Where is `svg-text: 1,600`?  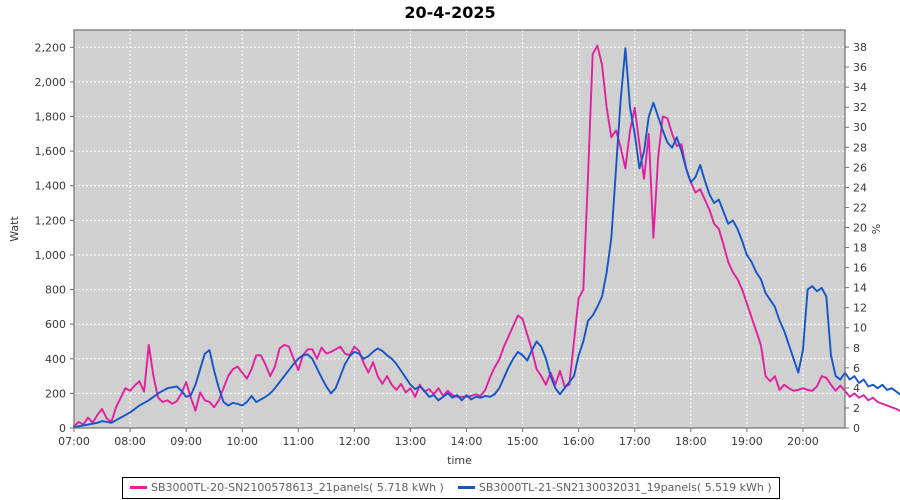
svg-text: 1,600 is located at coordinates (51, 151).